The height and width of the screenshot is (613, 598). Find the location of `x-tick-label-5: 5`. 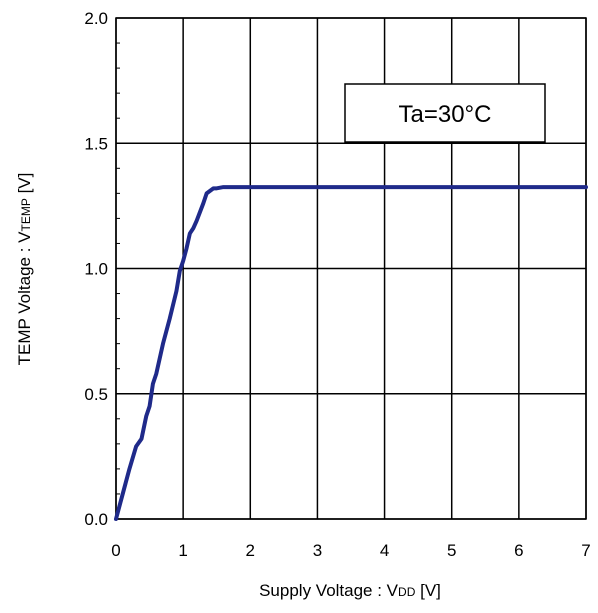

x-tick-label-5: 5 is located at coordinates (451, 550).